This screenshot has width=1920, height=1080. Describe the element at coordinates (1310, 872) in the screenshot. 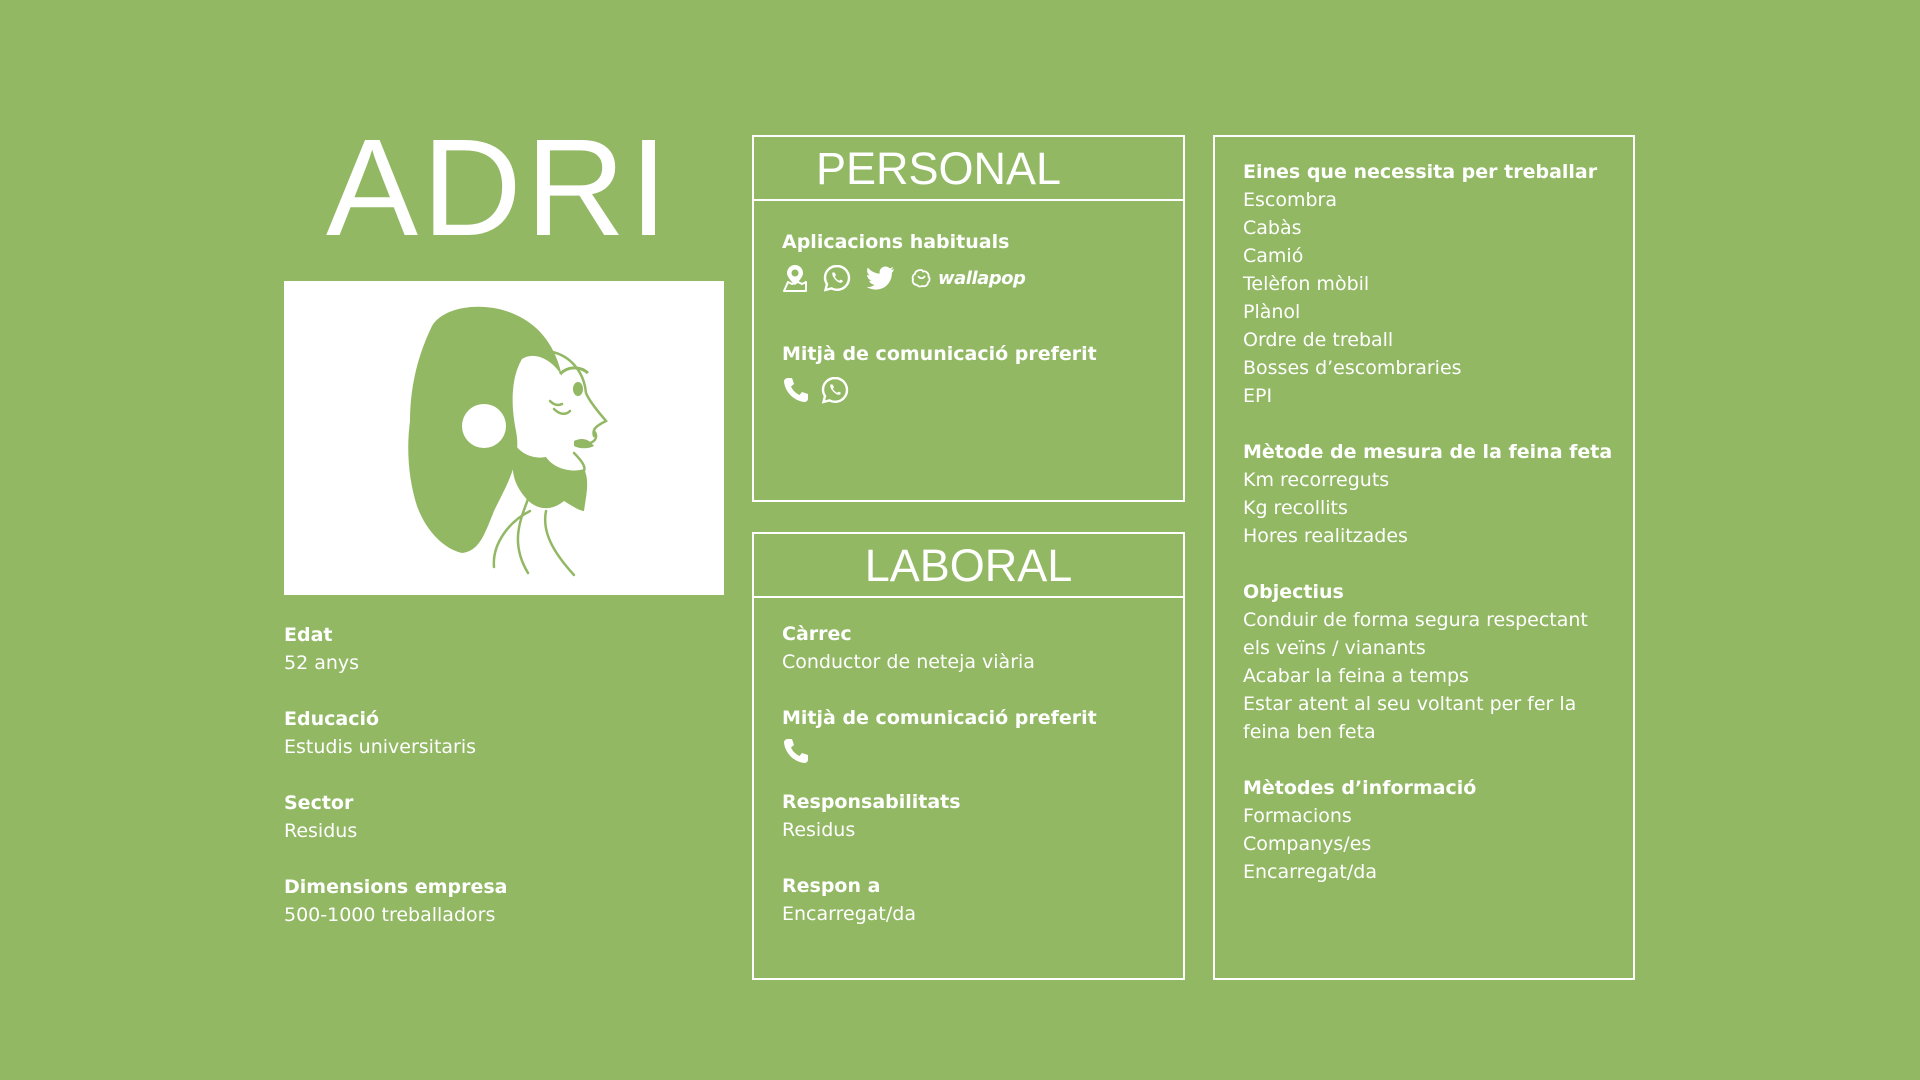

I see `list-item: Encarregat/da` at that location.